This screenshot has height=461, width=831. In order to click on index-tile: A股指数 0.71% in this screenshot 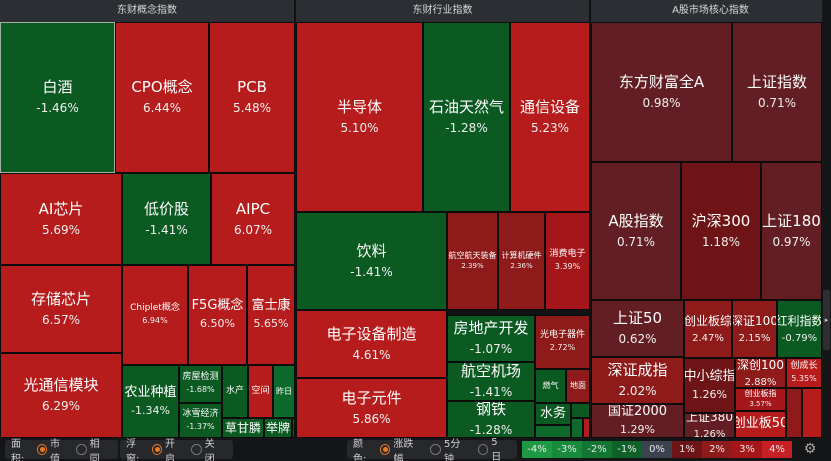, I will do `click(636, 231)`.